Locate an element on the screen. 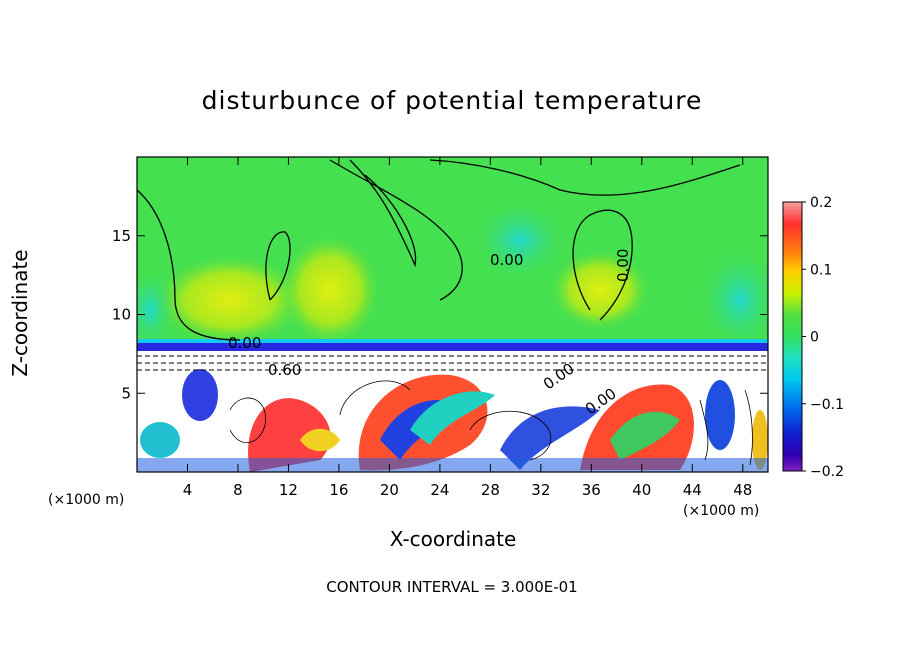 Image resolution: width=904 pixels, height=654 pixels. contour-label: 0.60 is located at coordinates (284, 370).